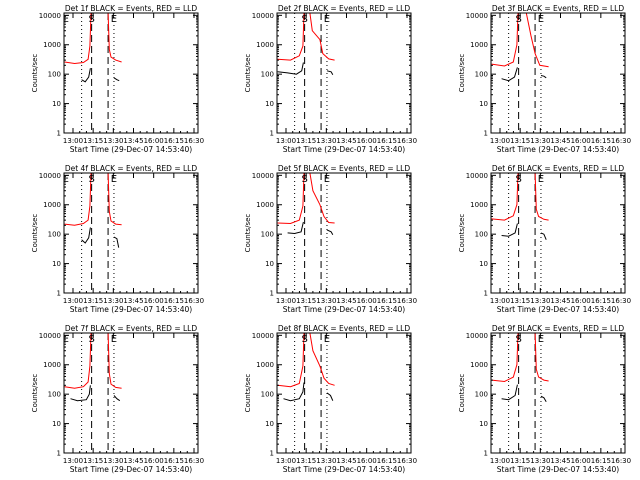  I want to click on panel-title: Det 4f BLACK = Events, RED = LLD, so click(131, 168).